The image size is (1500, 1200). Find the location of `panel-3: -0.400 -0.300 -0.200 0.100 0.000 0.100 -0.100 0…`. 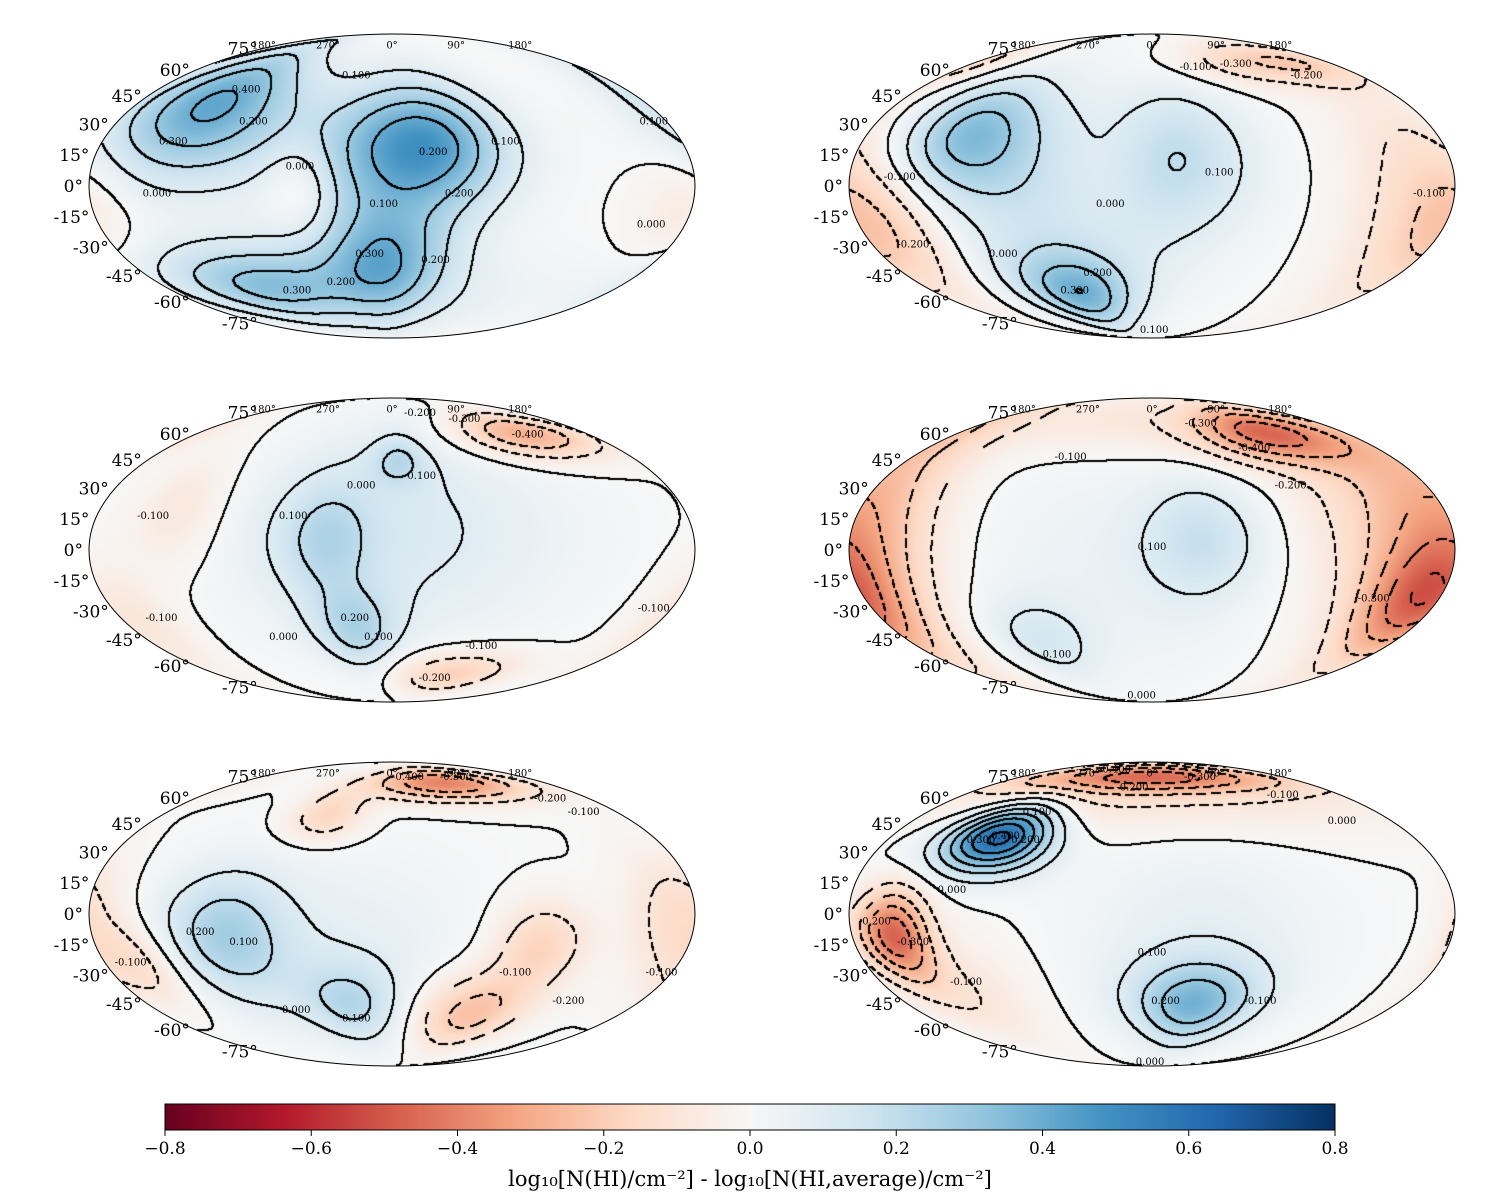

panel-3: -0.400 -0.300 -0.200 0.100 0.000 0.100 -0.100 0… is located at coordinates (375, 550).